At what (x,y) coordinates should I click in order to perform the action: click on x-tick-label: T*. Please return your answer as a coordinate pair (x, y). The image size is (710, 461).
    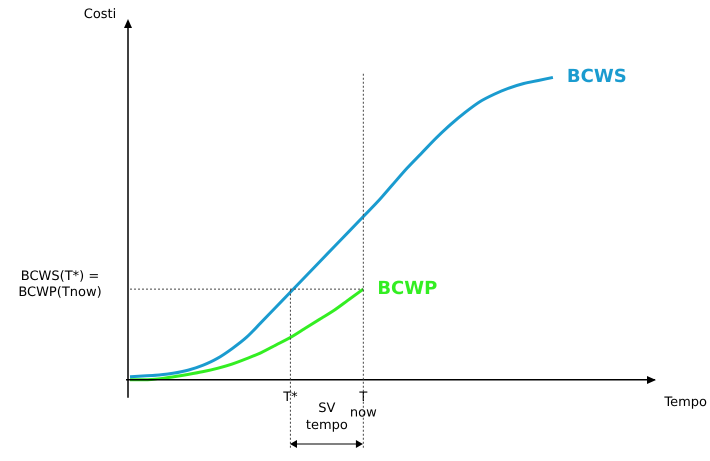
    Looking at the image, I should click on (290, 397).